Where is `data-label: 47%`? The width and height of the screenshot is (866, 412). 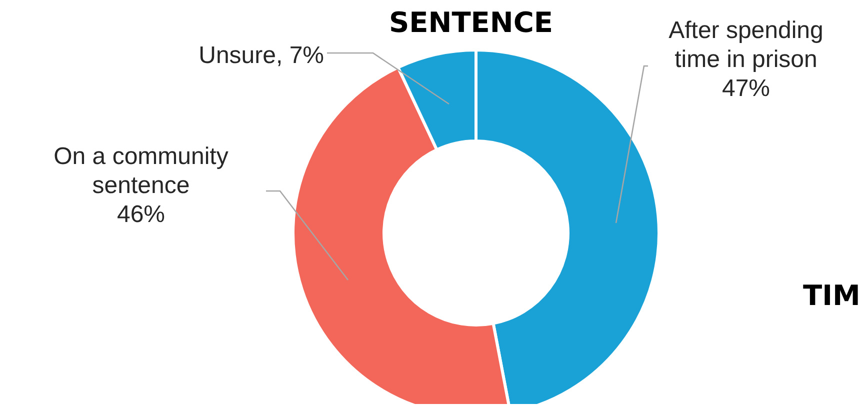 data-label: 47% is located at coordinates (746, 88).